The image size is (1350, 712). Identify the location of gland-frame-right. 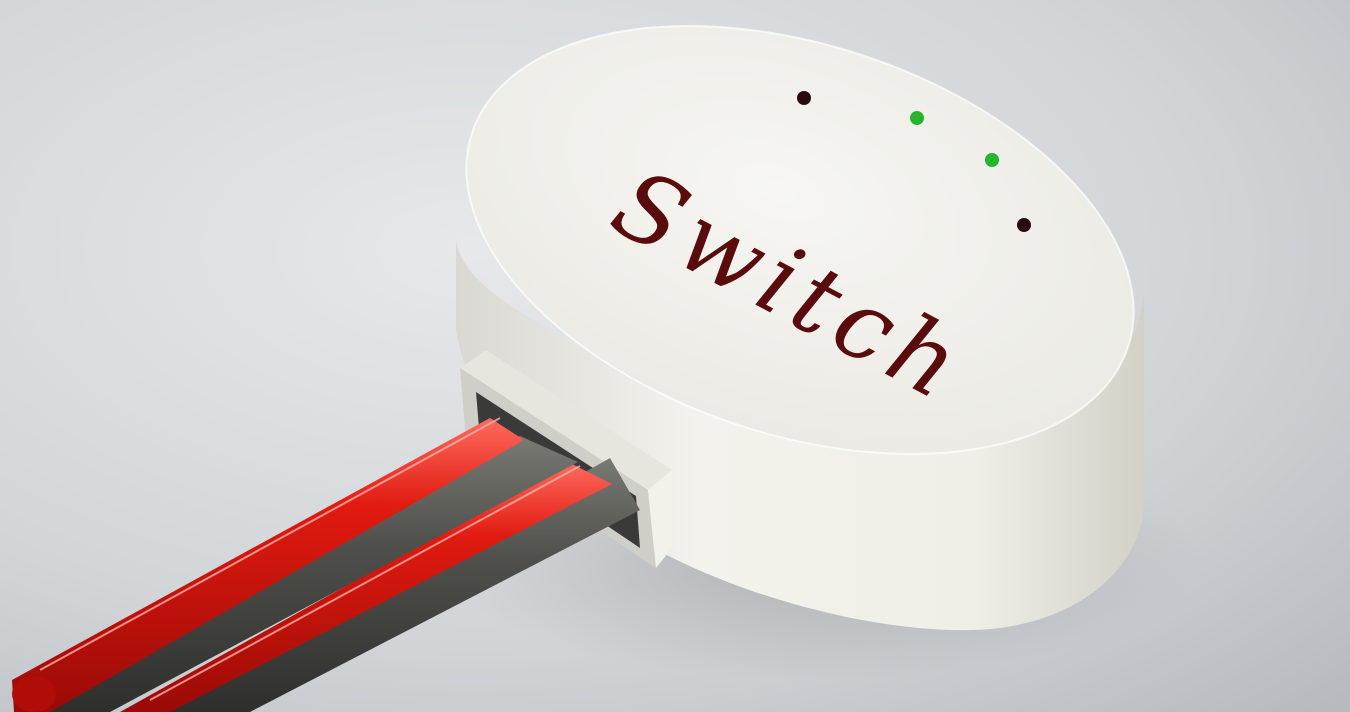
(660, 519).